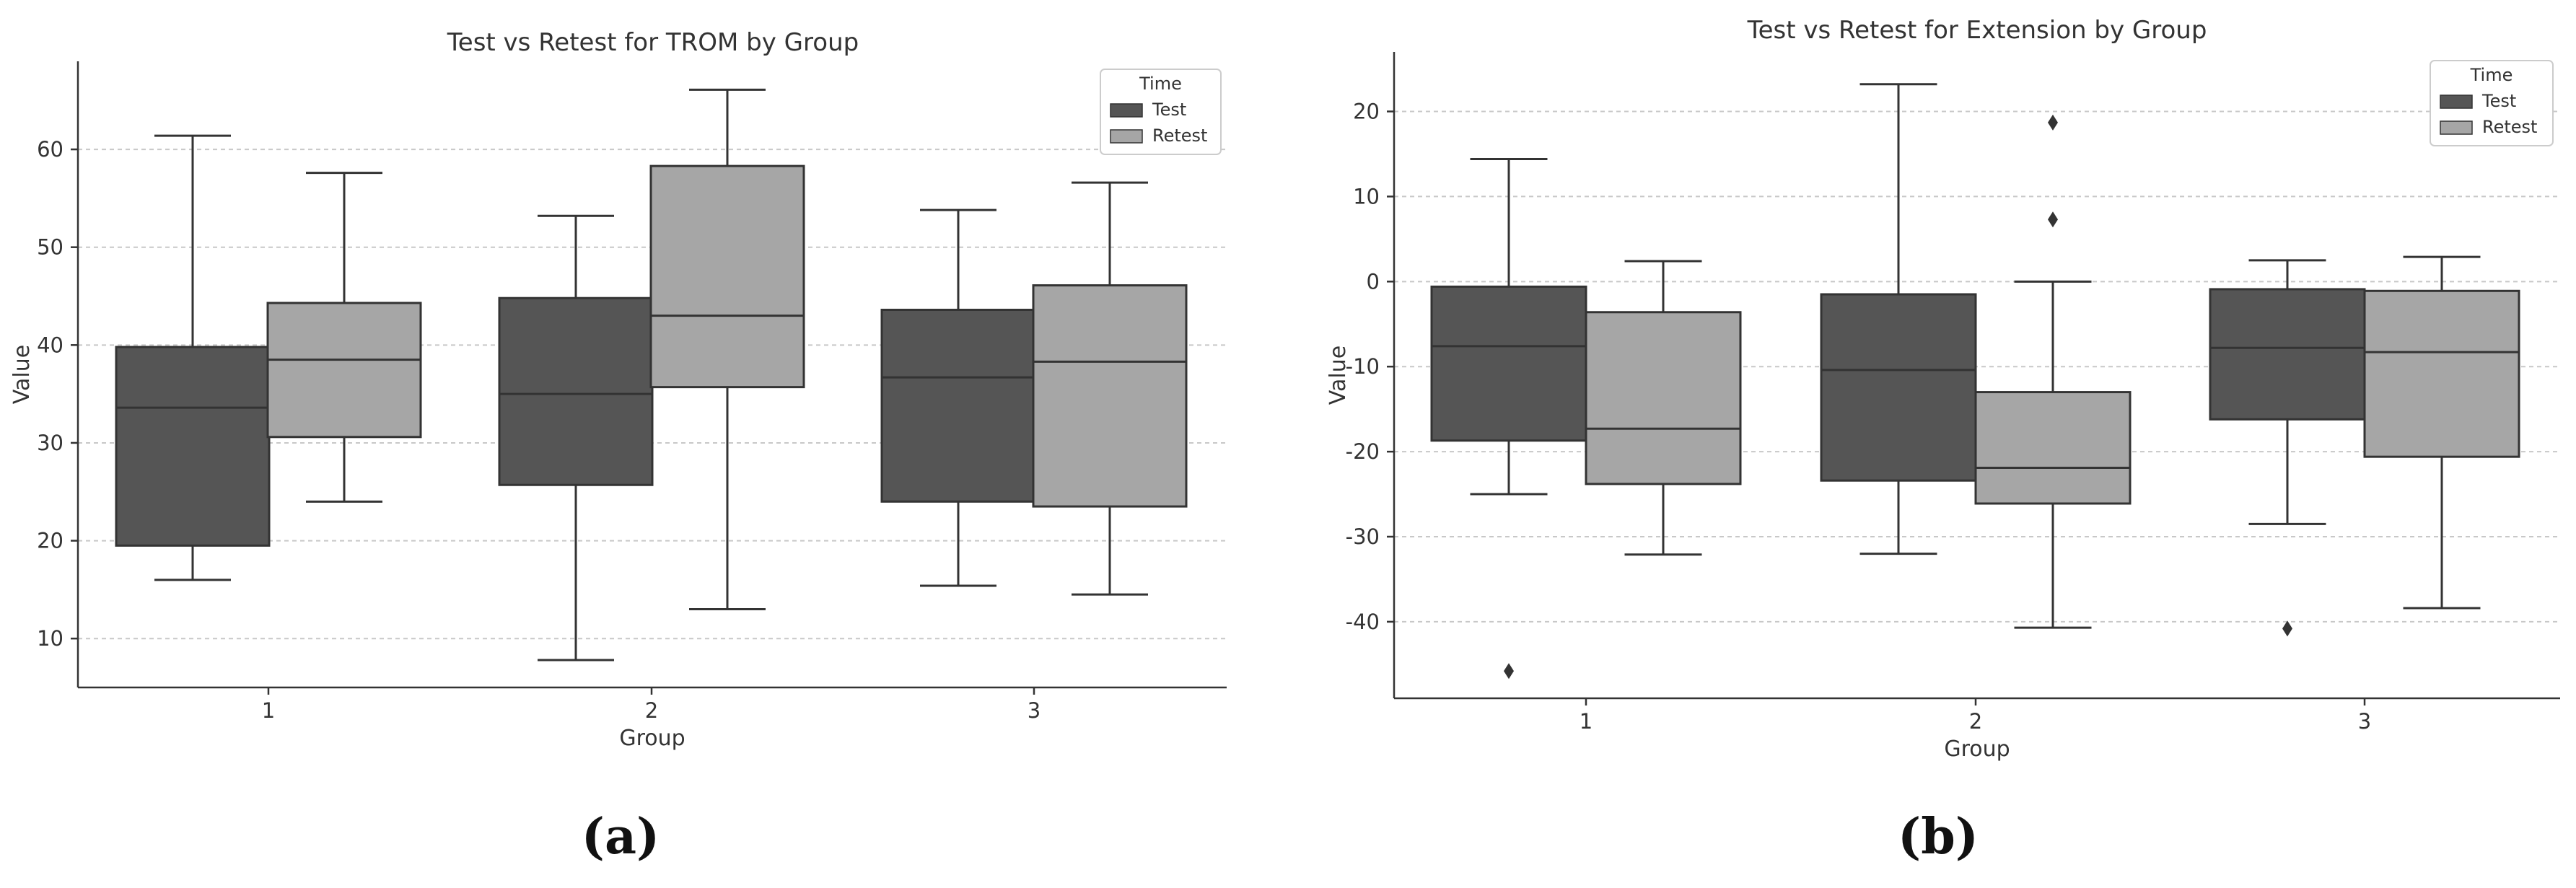  Describe the element at coordinates (50, 443) in the screenshot. I see `y-tick-label: 30` at that location.